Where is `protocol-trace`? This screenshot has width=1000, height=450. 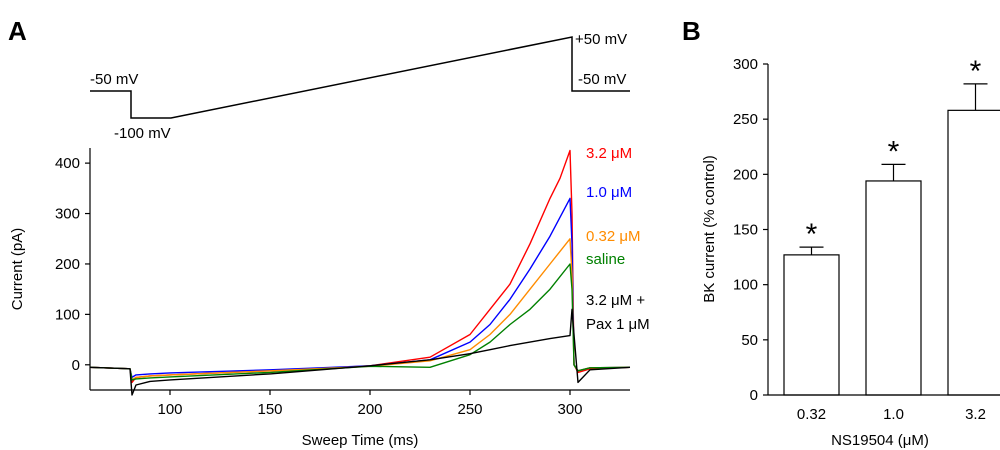 protocol-trace is located at coordinates (360, 77).